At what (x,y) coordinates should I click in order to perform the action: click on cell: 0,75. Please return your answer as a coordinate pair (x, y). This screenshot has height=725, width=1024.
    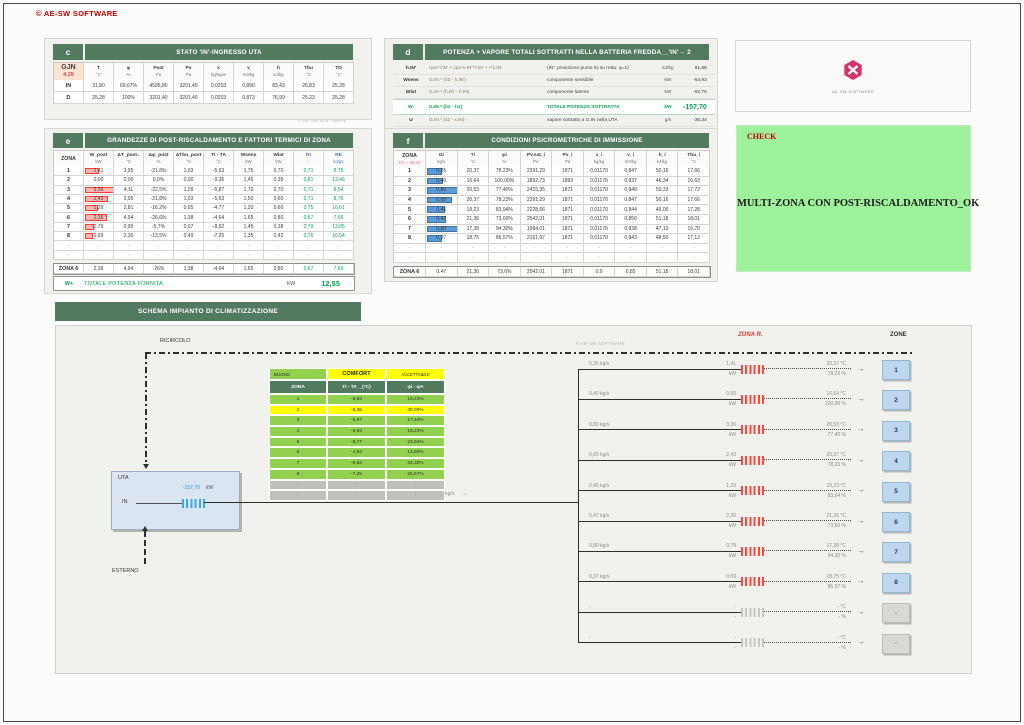
    Looking at the image, I should click on (309, 209).